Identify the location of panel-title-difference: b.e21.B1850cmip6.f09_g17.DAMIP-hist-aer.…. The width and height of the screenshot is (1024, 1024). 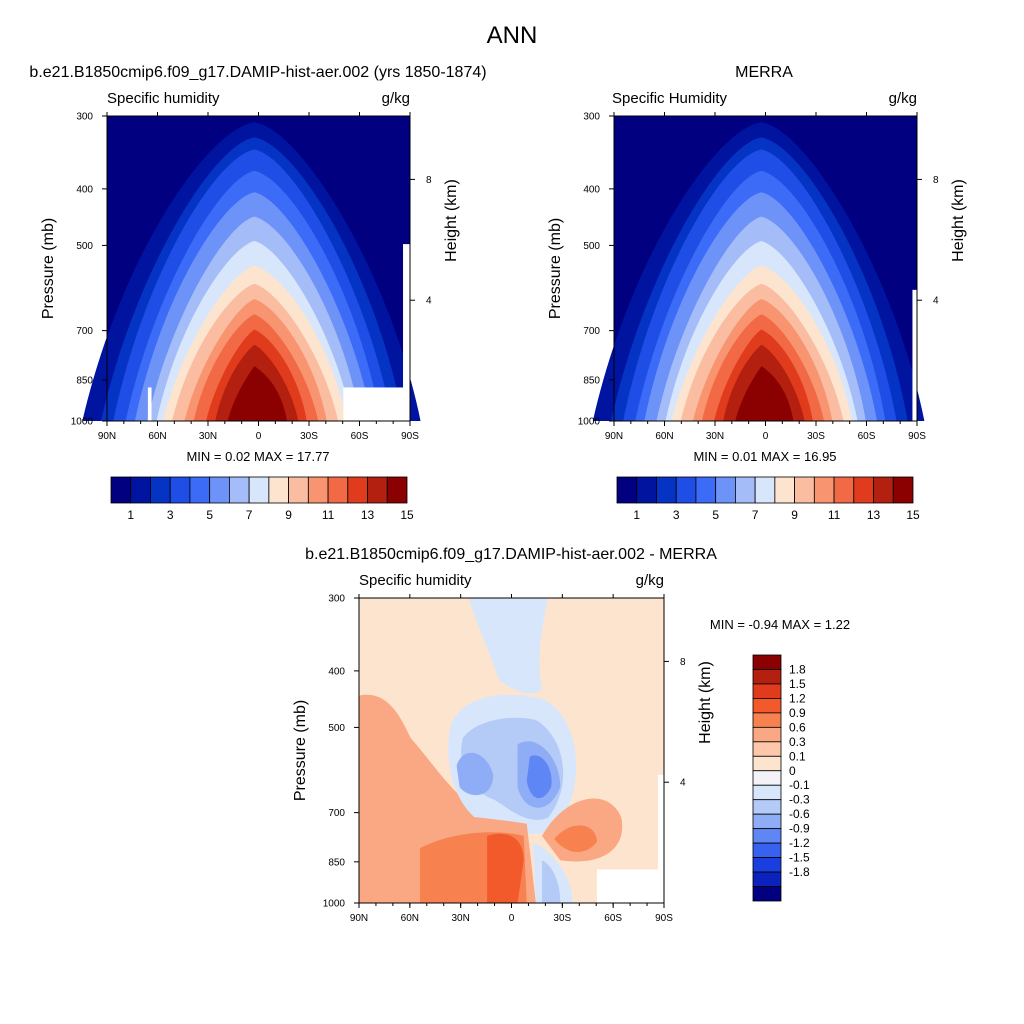
(511, 554).